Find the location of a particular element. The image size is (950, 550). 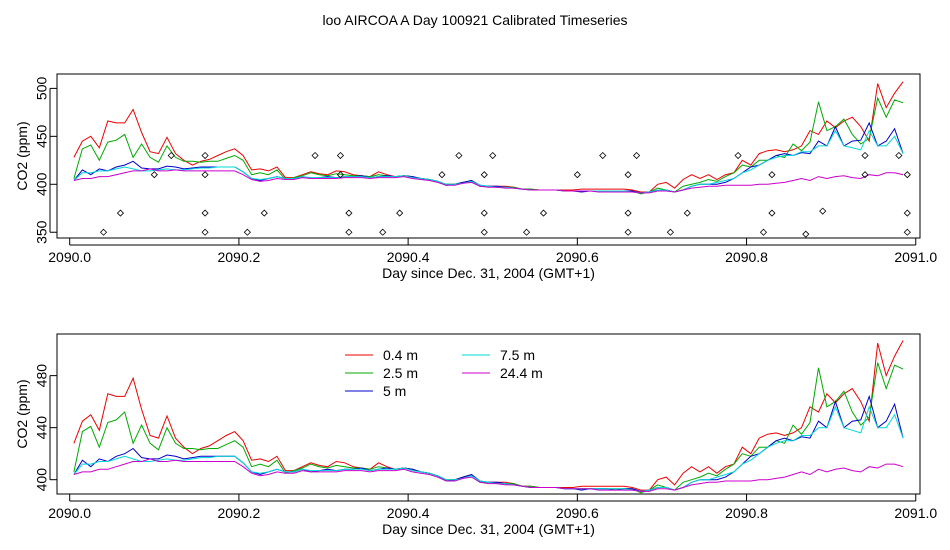

legend-label: 5 m is located at coordinates (394, 391).